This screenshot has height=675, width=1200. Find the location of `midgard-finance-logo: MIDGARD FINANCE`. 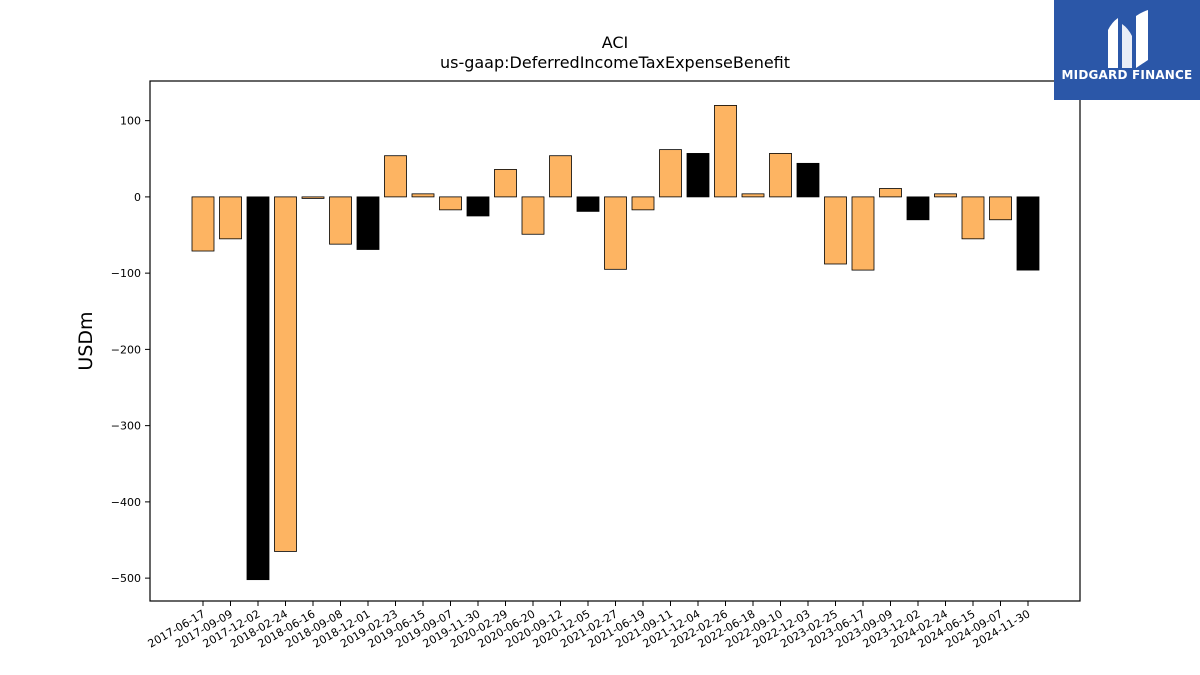

midgard-finance-logo: MIDGARD FINANCE is located at coordinates (1127, 50).